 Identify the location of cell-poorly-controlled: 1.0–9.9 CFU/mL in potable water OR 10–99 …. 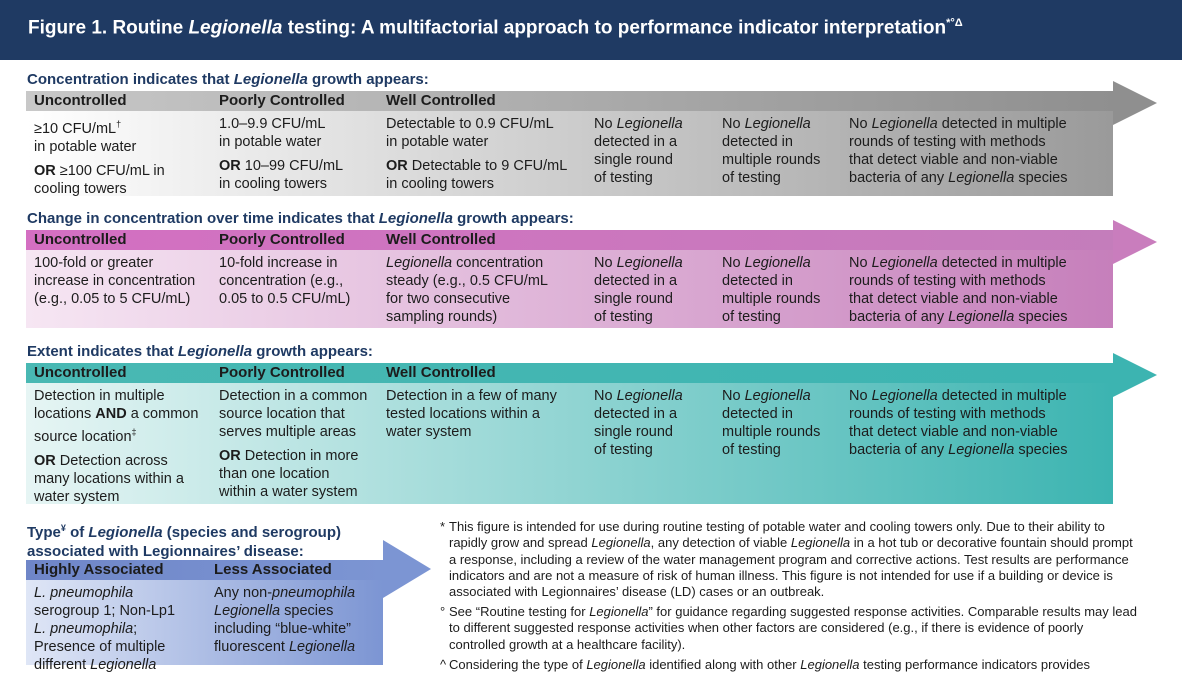
(281, 154).